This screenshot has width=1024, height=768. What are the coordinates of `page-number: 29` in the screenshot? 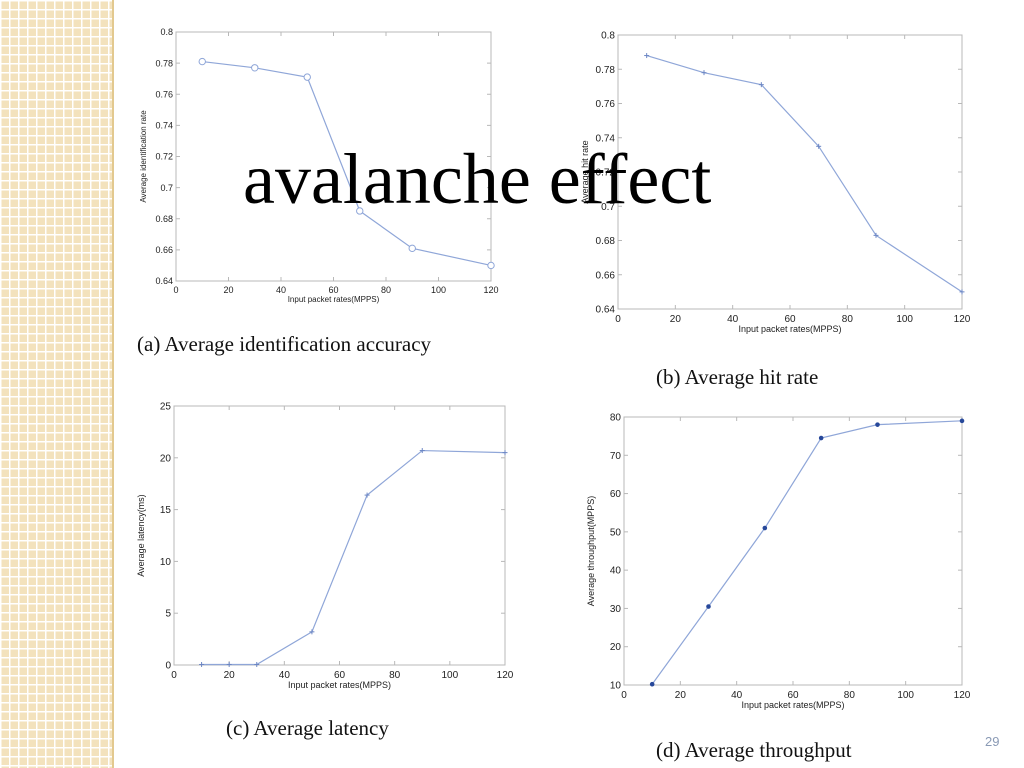 It's located at (992, 741).